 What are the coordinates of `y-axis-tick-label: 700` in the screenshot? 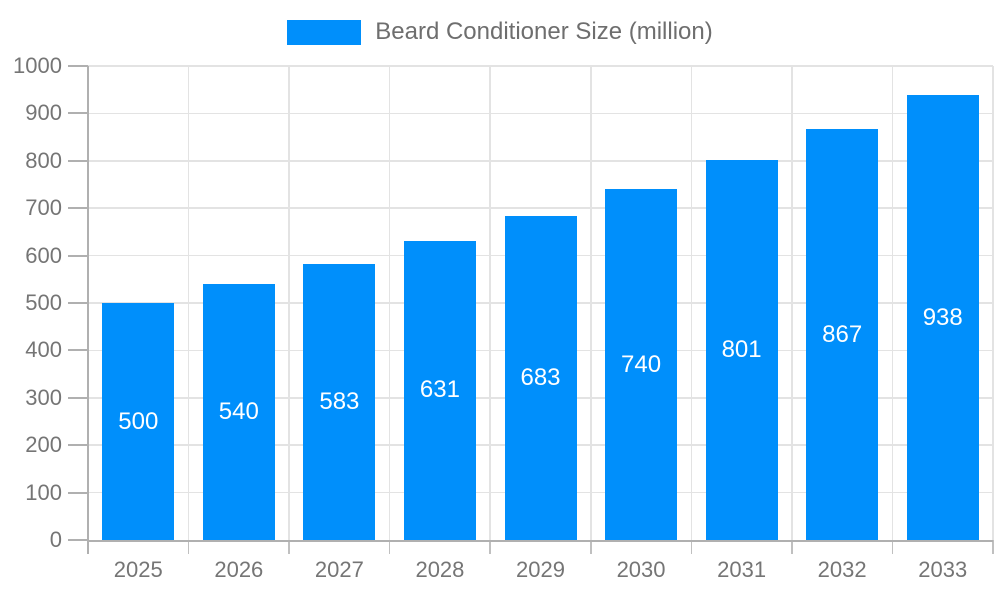 It's located at (43, 208).